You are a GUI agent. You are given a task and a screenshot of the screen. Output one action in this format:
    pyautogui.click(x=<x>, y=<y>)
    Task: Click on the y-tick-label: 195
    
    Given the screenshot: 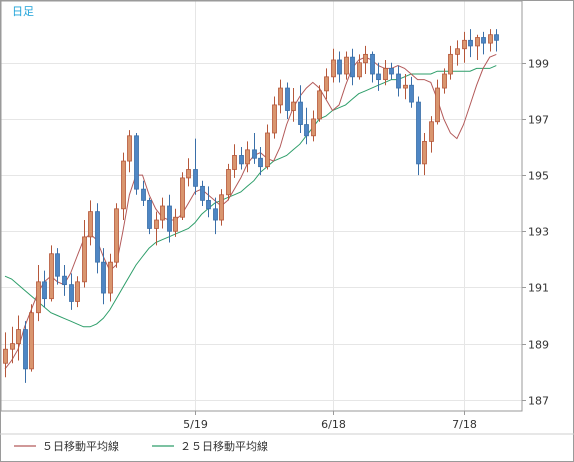 What is the action you would take?
    pyautogui.click(x=538, y=176)
    